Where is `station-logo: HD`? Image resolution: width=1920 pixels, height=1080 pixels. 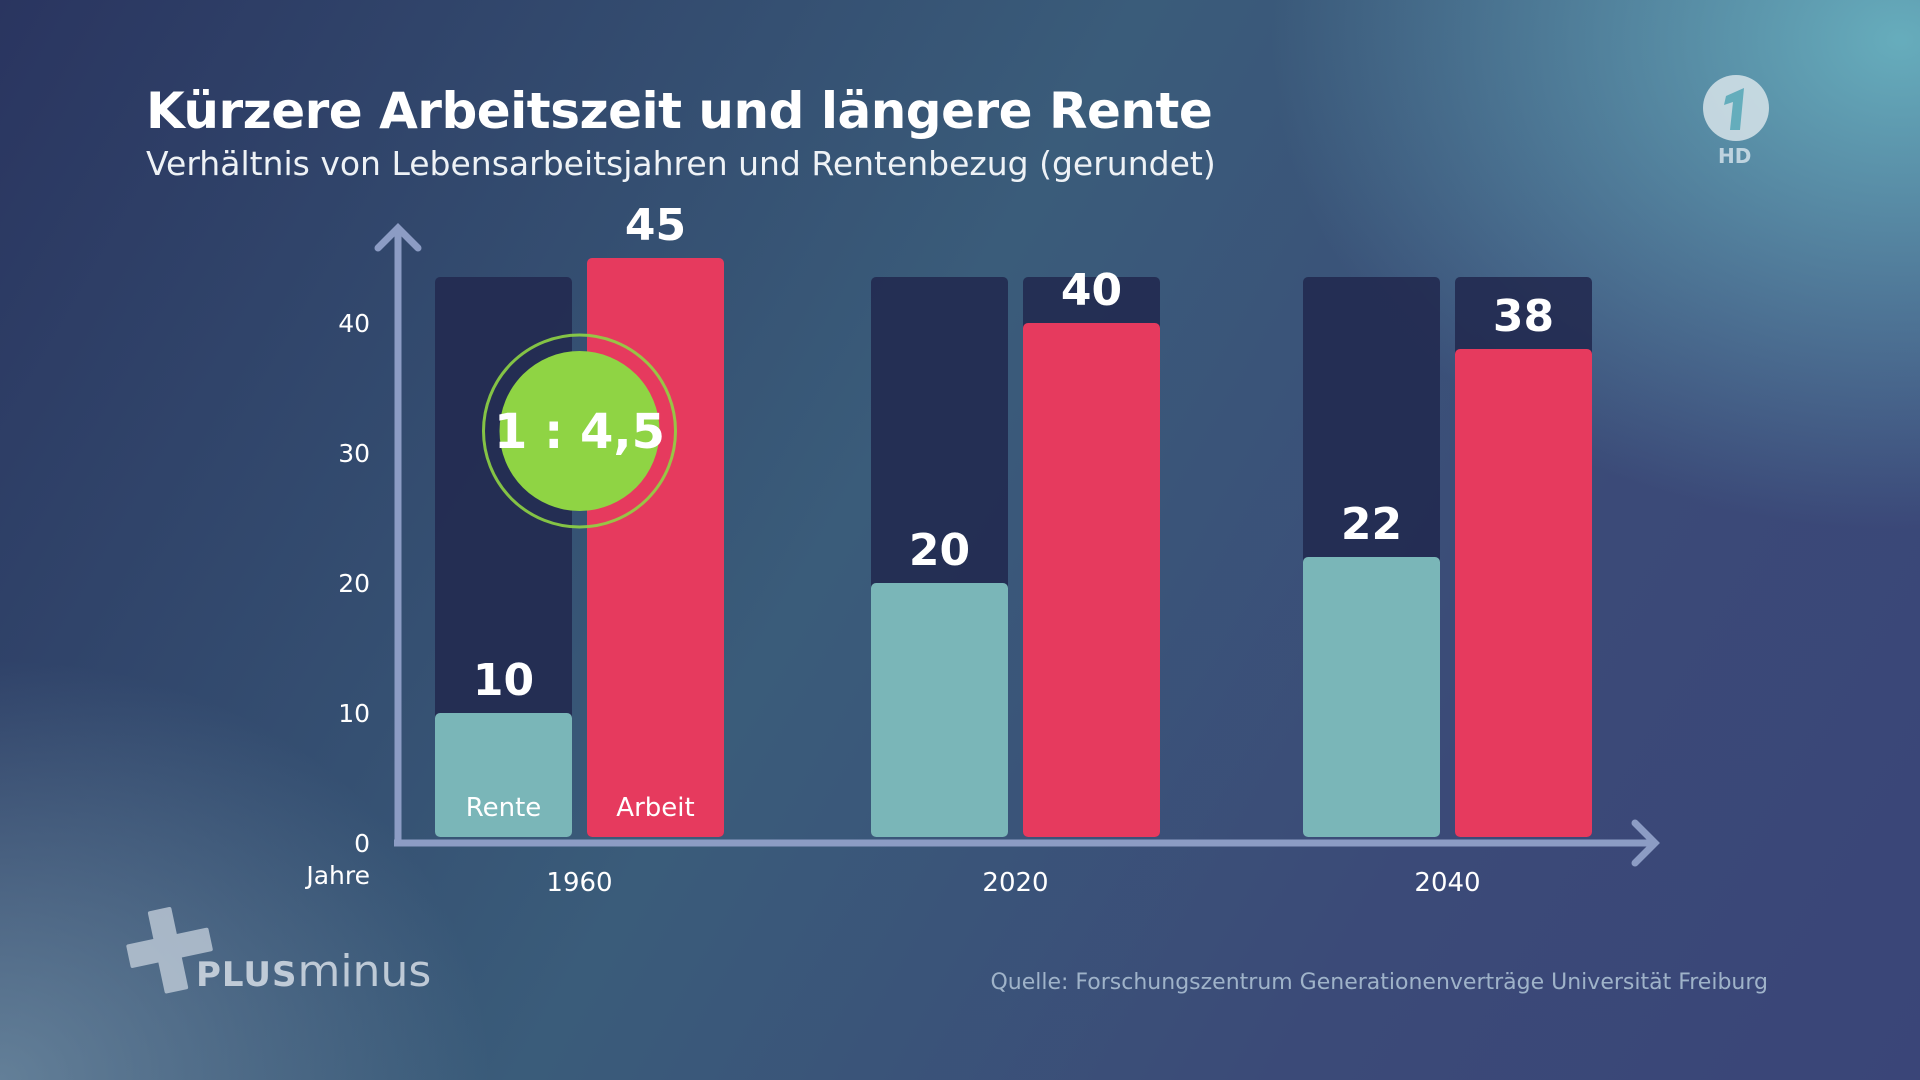 station-logo: HD is located at coordinates (1736, 122).